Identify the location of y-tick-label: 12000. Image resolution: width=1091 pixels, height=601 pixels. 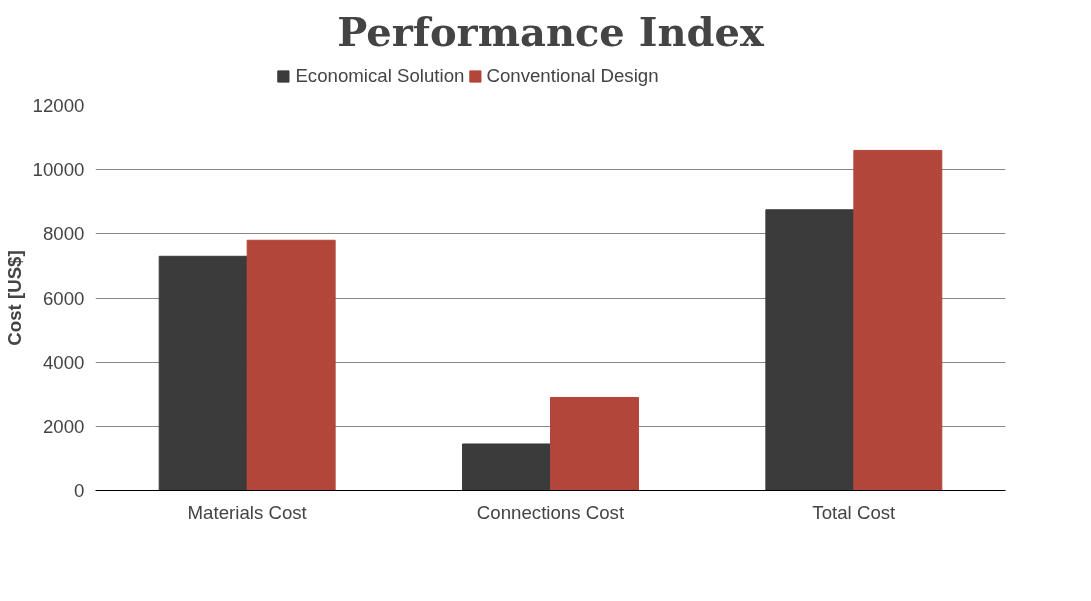
(58, 105).